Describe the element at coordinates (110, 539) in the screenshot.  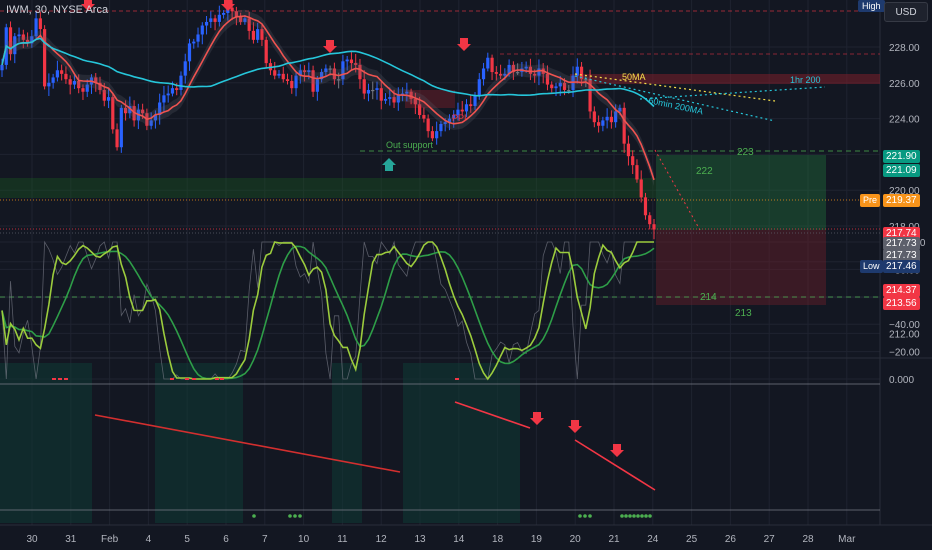
I see `time-tick-label: Feb` at that location.